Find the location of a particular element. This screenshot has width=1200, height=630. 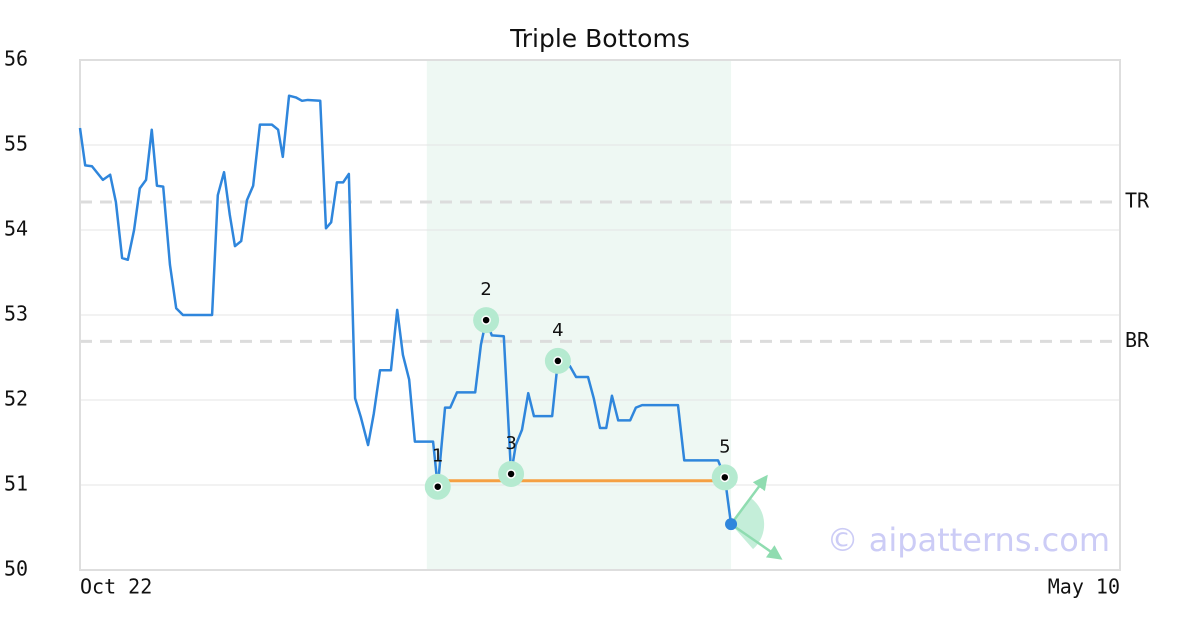

y-tick-label: 53 is located at coordinates (16, 314).